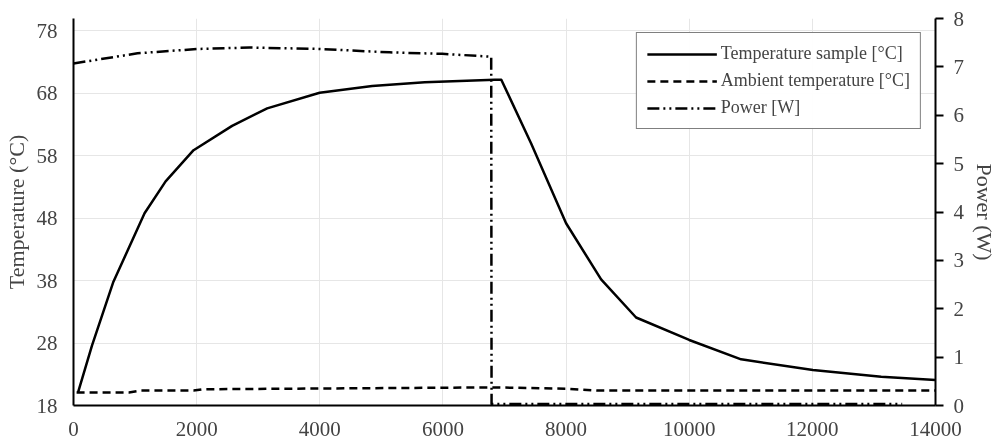 This screenshot has height=441, width=1005. I want to click on y-tick-label: 28, so click(47, 343).